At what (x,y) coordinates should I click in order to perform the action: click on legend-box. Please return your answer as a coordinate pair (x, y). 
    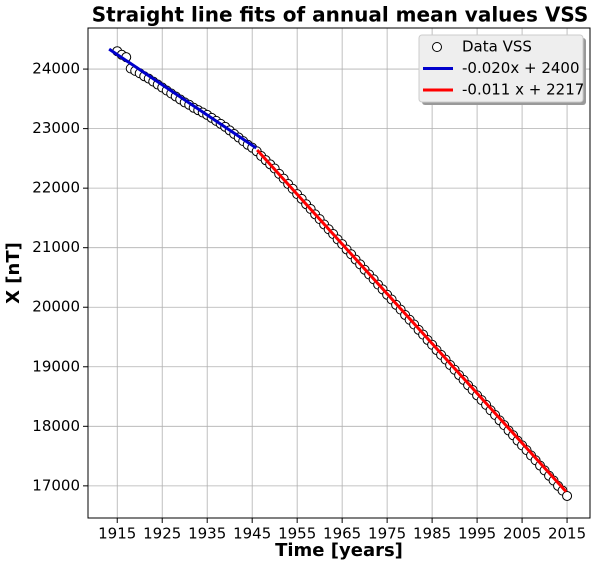
    Looking at the image, I should click on (501, 68).